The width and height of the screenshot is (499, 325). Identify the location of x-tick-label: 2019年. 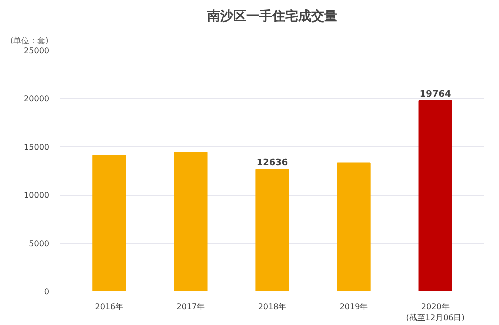
(354, 307).